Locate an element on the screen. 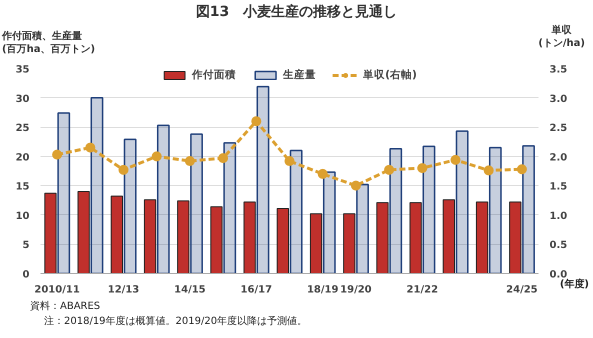 The width and height of the screenshot is (593, 338). y-tick-label: 35 is located at coordinates (23, 70).